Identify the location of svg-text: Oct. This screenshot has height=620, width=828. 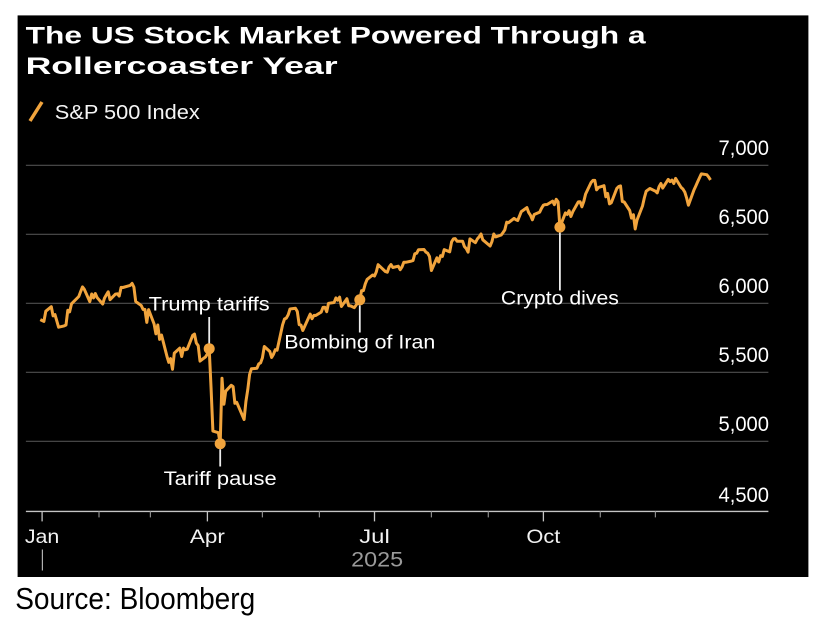
(543, 537).